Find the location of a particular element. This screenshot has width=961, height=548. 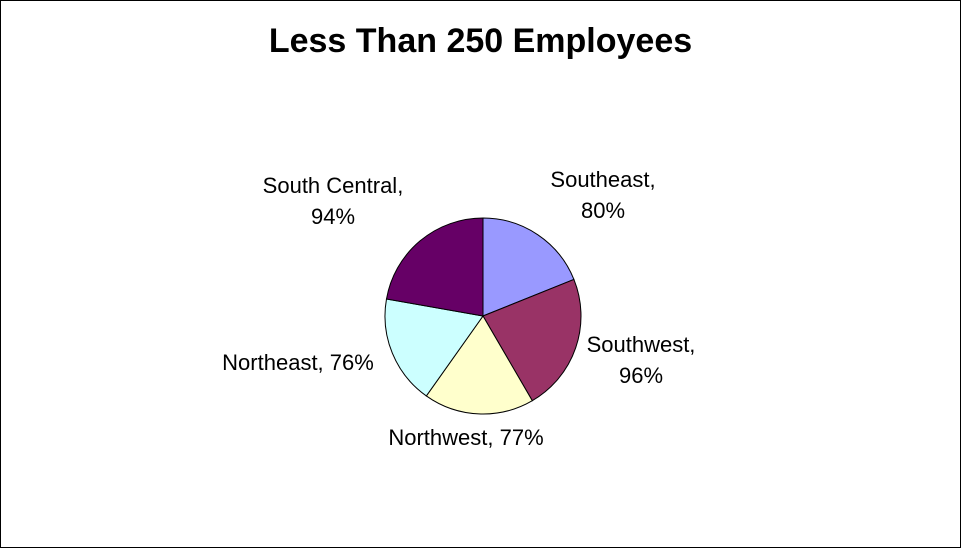

pie-slice-south-central is located at coordinates (434, 267).